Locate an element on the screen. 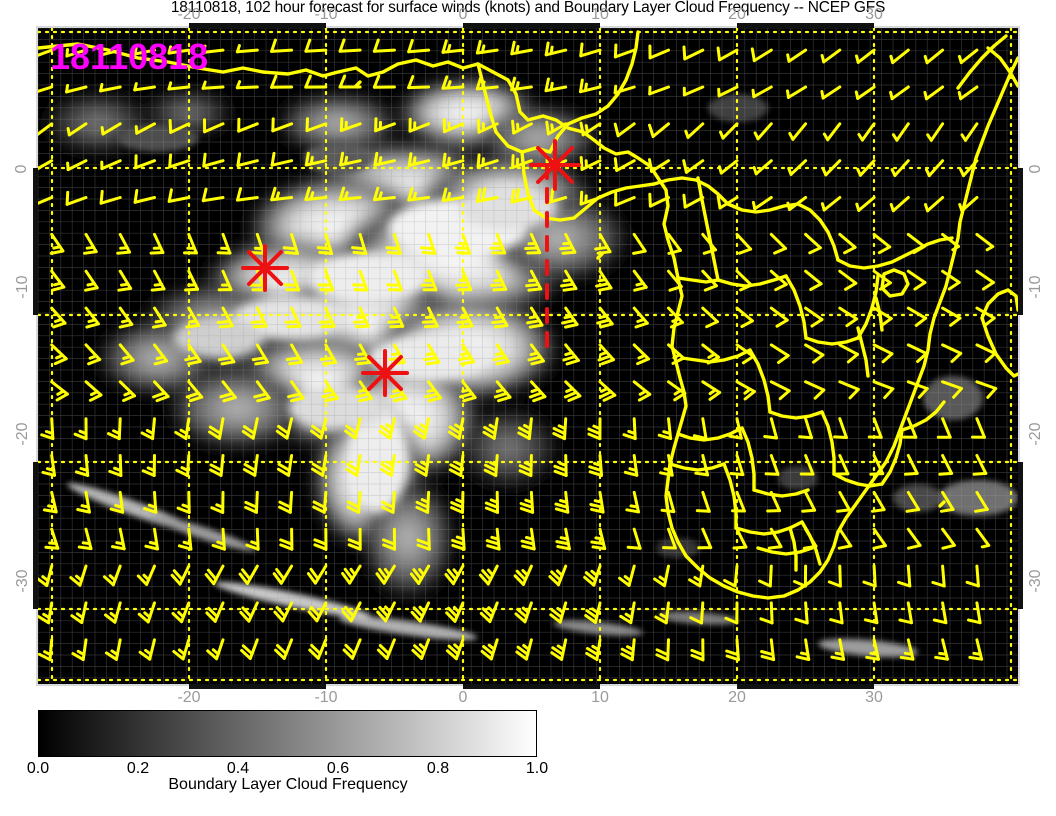 Image resolution: width=1056 pixels, height=816 pixels. y-tick-label-left: -10 is located at coordinates (22, 287).